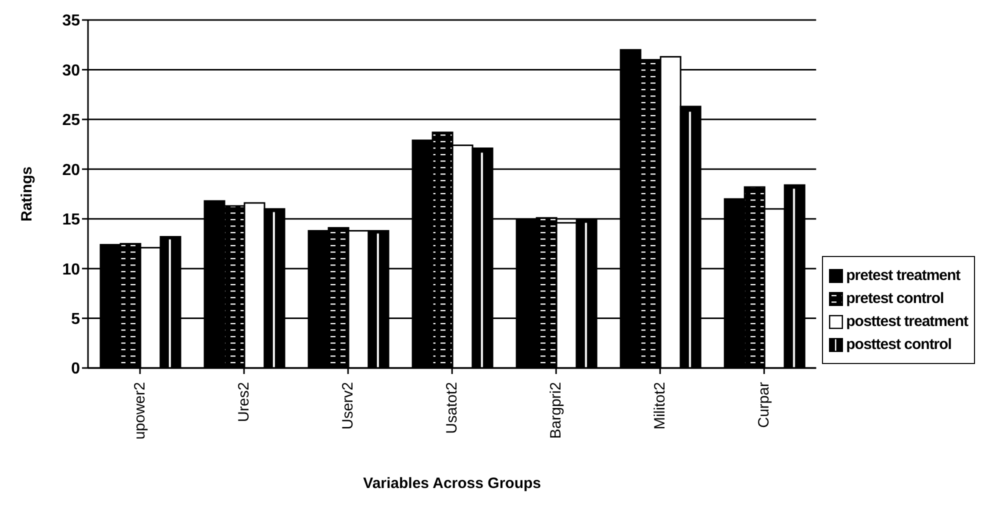  Describe the element at coordinates (899, 344) in the screenshot. I see `legend-label: posttest control` at that location.